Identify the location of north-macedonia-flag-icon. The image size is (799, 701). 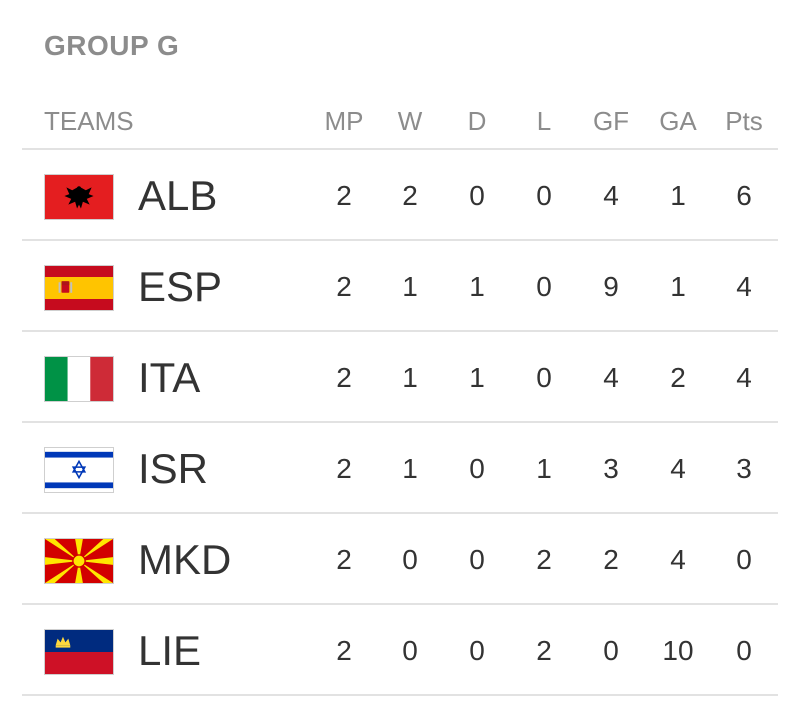
(79, 561).